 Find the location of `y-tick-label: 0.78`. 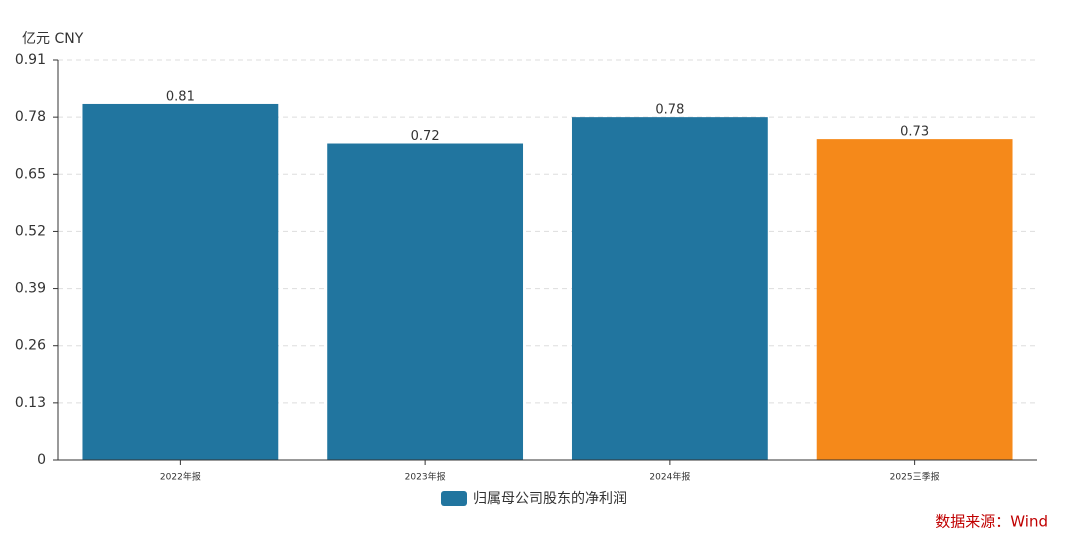

y-tick-label: 0.78 is located at coordinates (30, 117).